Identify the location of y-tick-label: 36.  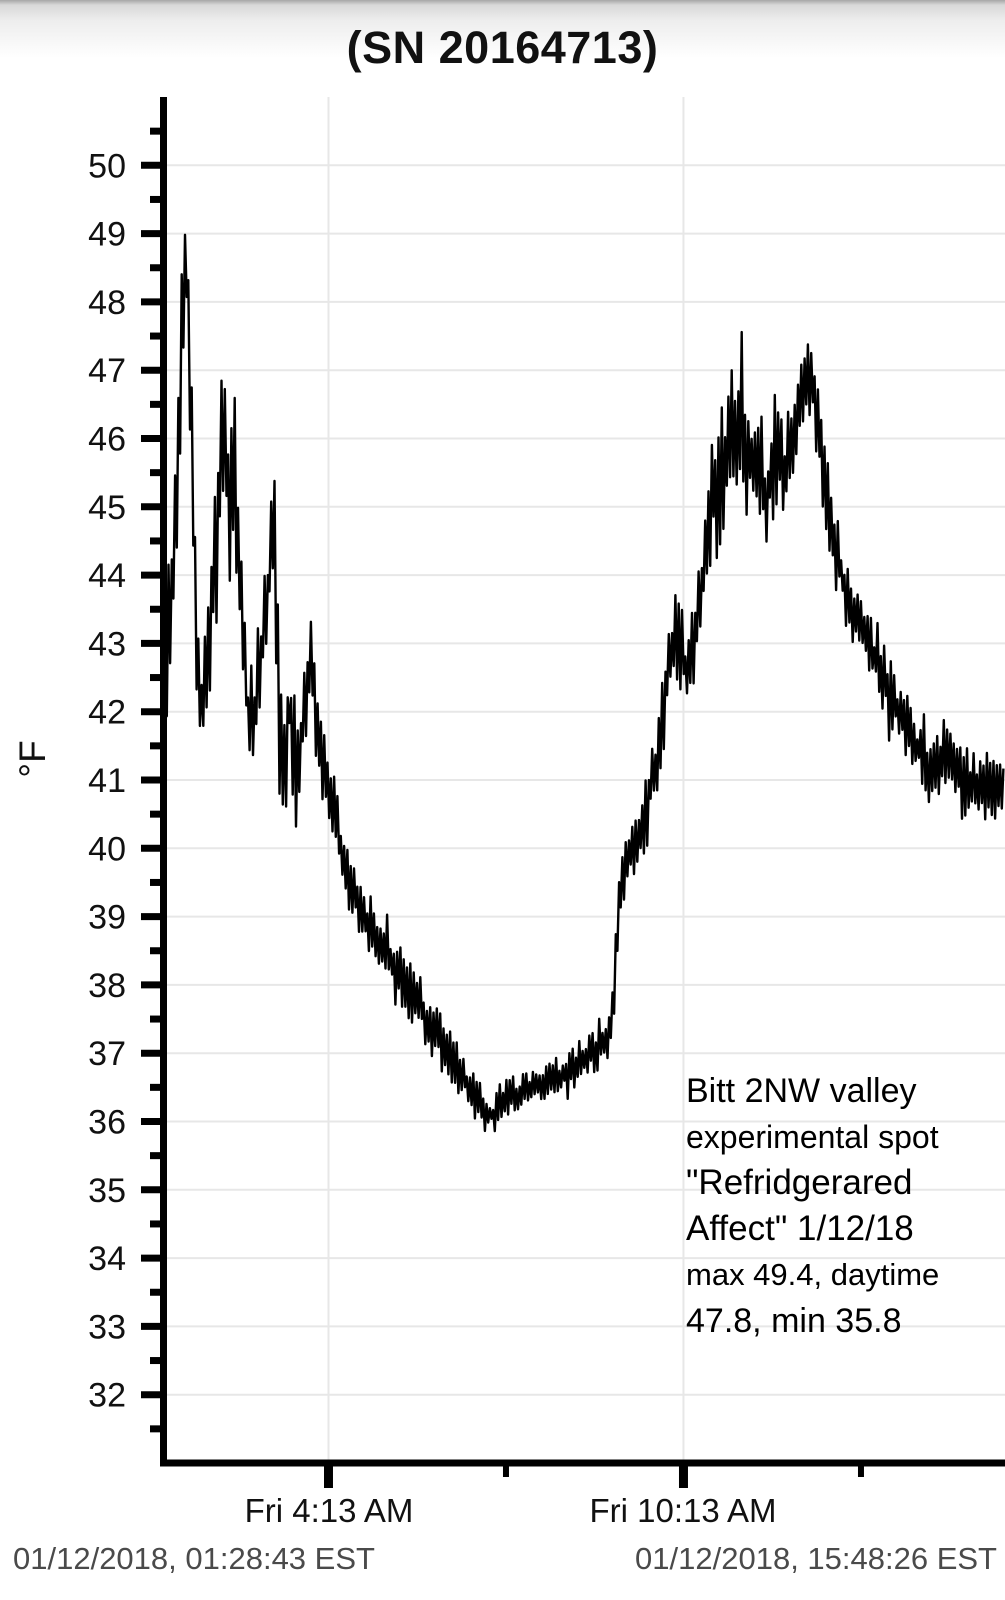
(107, 1123).